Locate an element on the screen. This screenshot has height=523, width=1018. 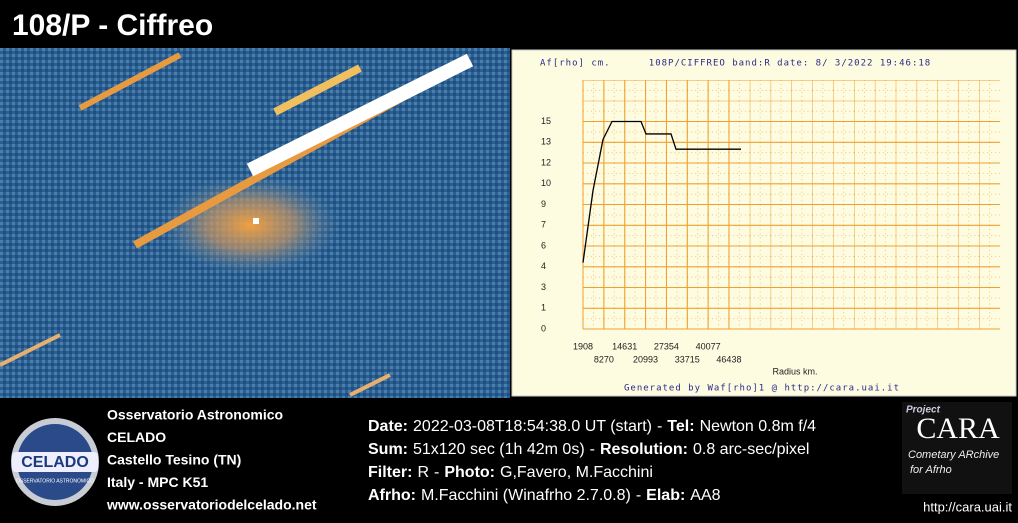
info-line: Filter: R - Photo: G,Favero, M.Facchini is located at coordinates (510, 472).